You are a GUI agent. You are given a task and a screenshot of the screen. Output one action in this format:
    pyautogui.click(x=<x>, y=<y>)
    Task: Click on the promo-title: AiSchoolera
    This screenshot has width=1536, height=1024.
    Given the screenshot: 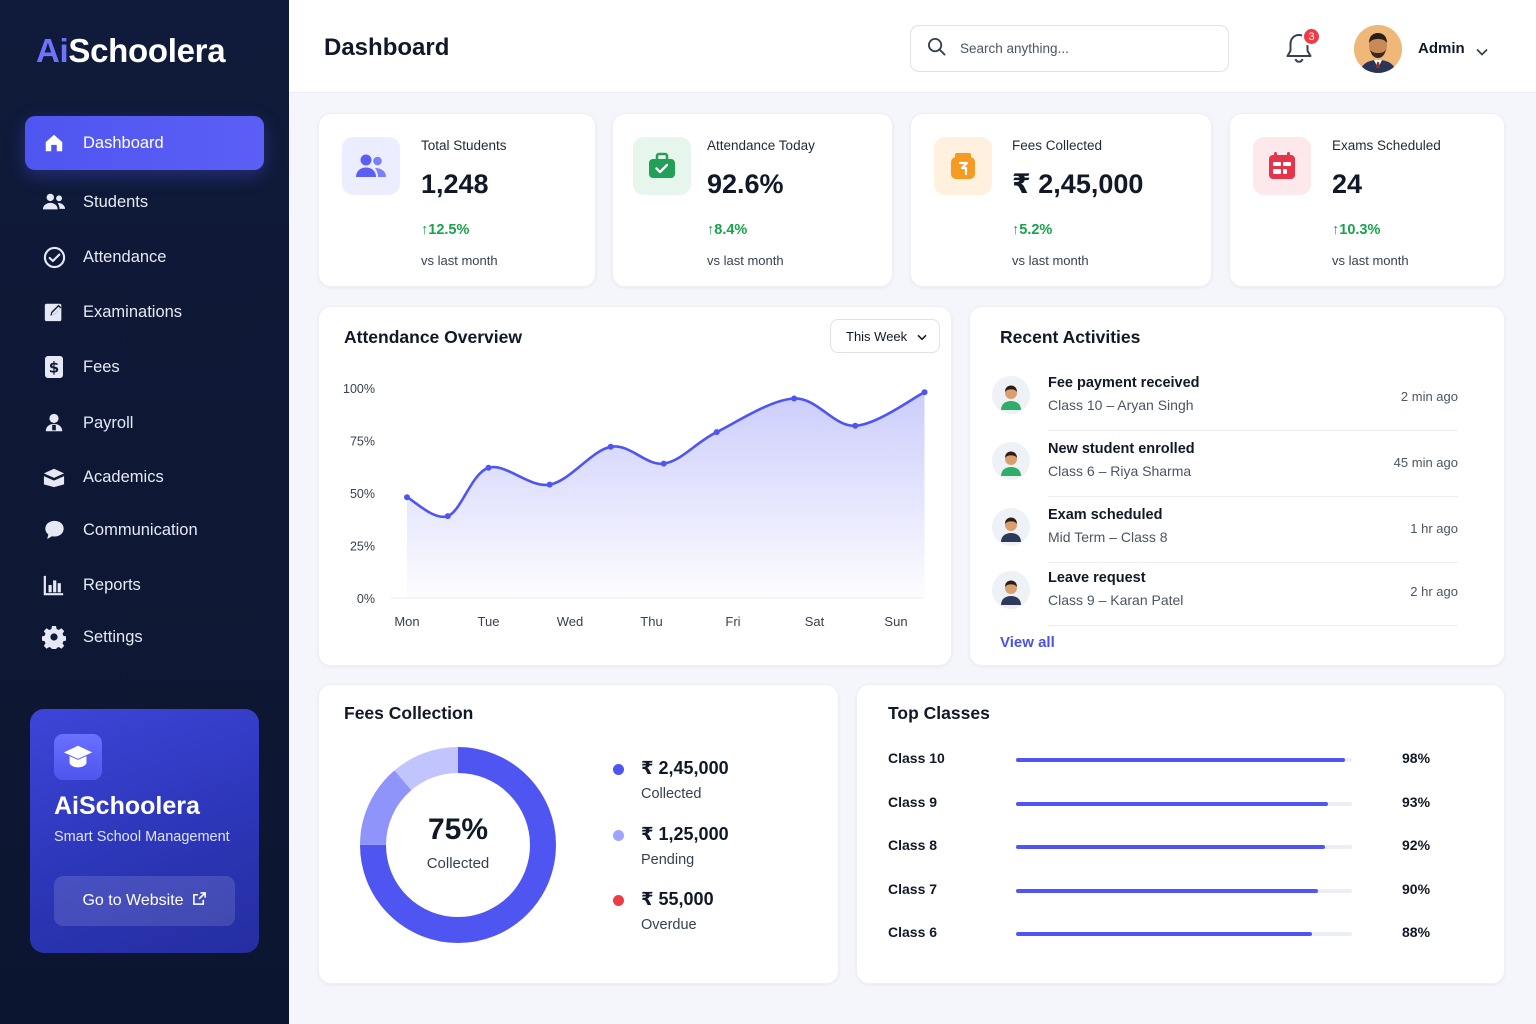 What is the action you would take?
    pyautogui.click(x=127, y=806)
    